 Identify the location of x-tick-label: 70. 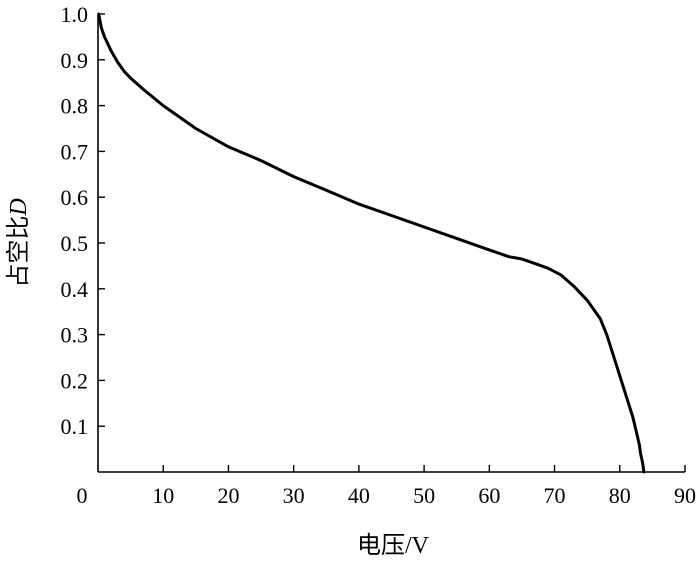
(555, 495).